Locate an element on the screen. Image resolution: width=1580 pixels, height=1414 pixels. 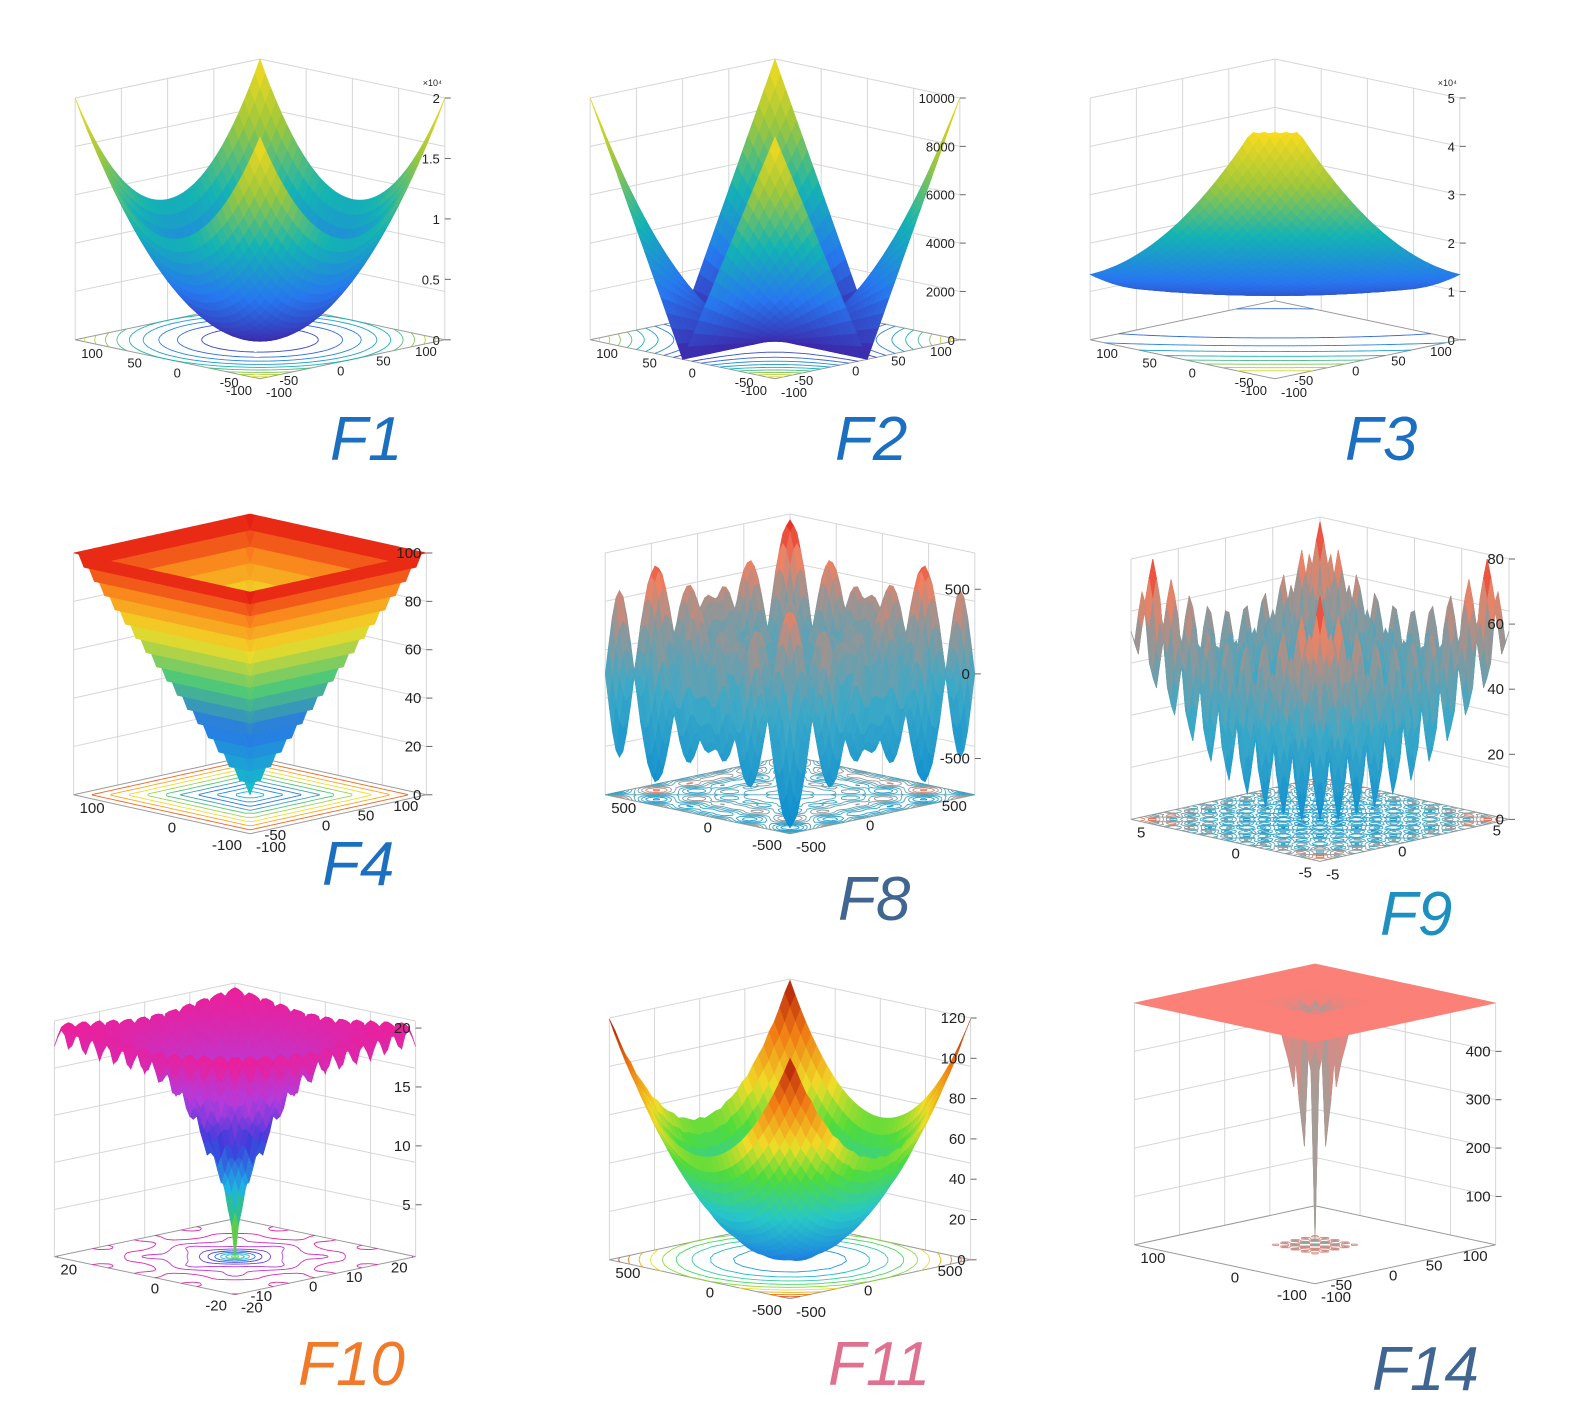
x-axis-ticks: -500 0 500 is located at coordinates (720, 1293).